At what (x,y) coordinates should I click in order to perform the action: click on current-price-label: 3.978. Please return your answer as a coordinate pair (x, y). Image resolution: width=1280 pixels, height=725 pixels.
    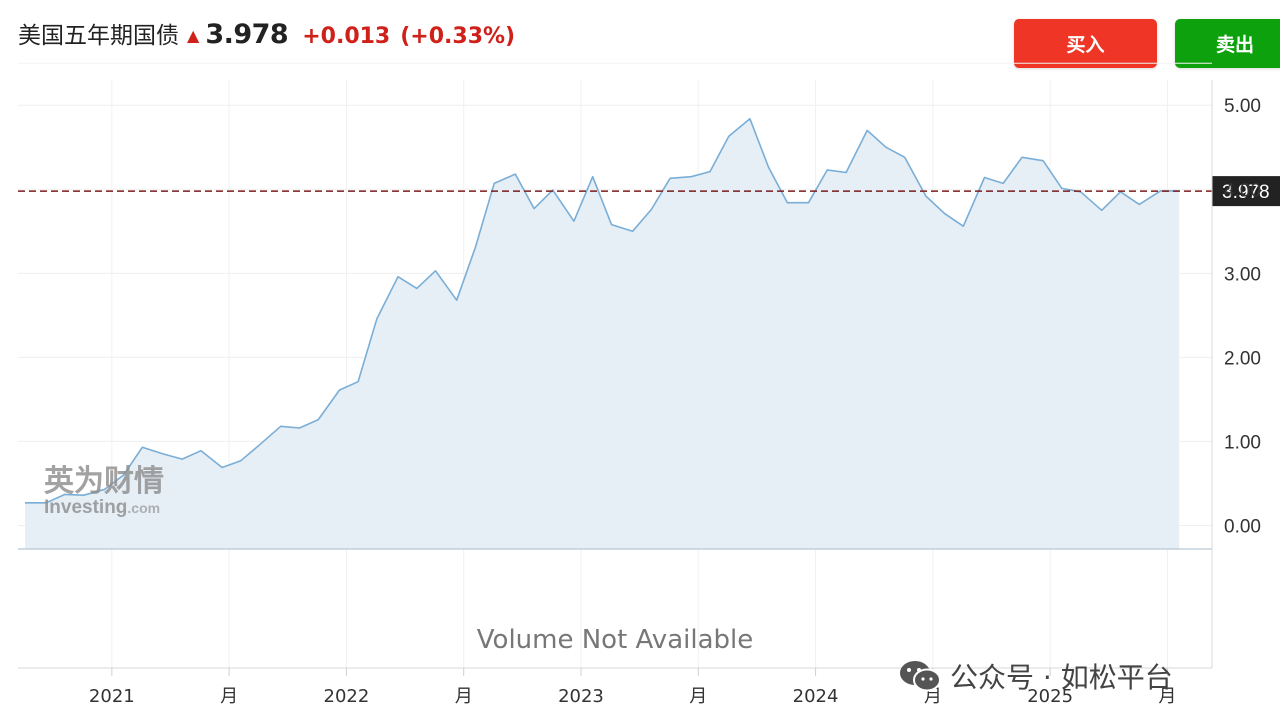
    Looking at the image, I should click on (1246, 192).